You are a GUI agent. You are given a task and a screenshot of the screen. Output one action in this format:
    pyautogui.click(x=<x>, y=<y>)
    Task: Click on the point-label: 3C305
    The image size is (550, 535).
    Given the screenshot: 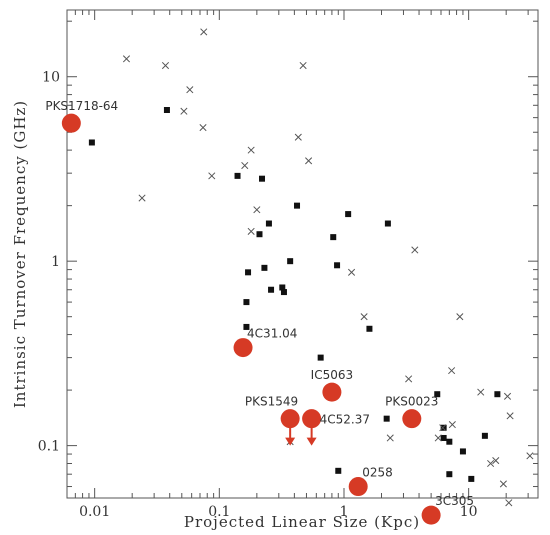 What is the action you would take?
    pyautogui.click(x=454, y=501)
    